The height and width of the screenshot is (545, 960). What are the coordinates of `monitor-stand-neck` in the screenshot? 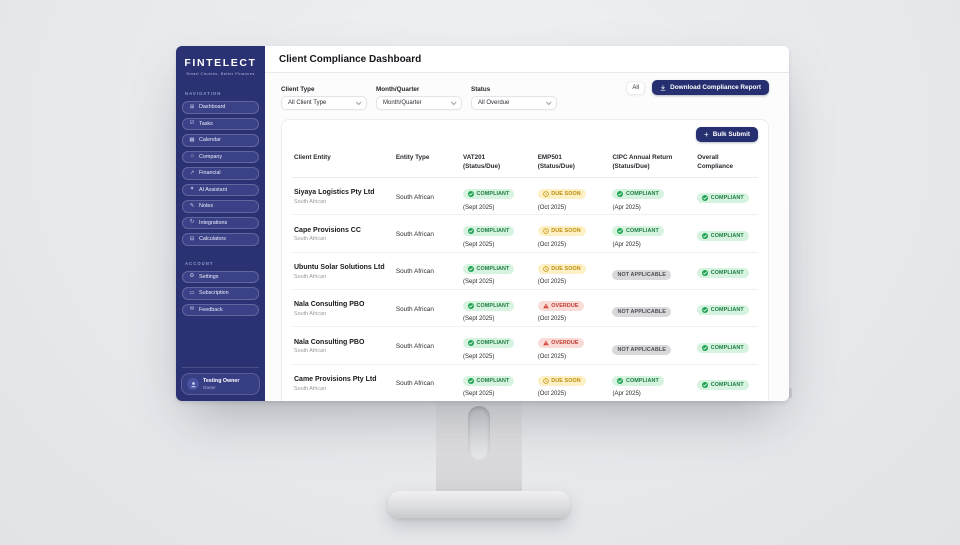 It's located at (479, 448).